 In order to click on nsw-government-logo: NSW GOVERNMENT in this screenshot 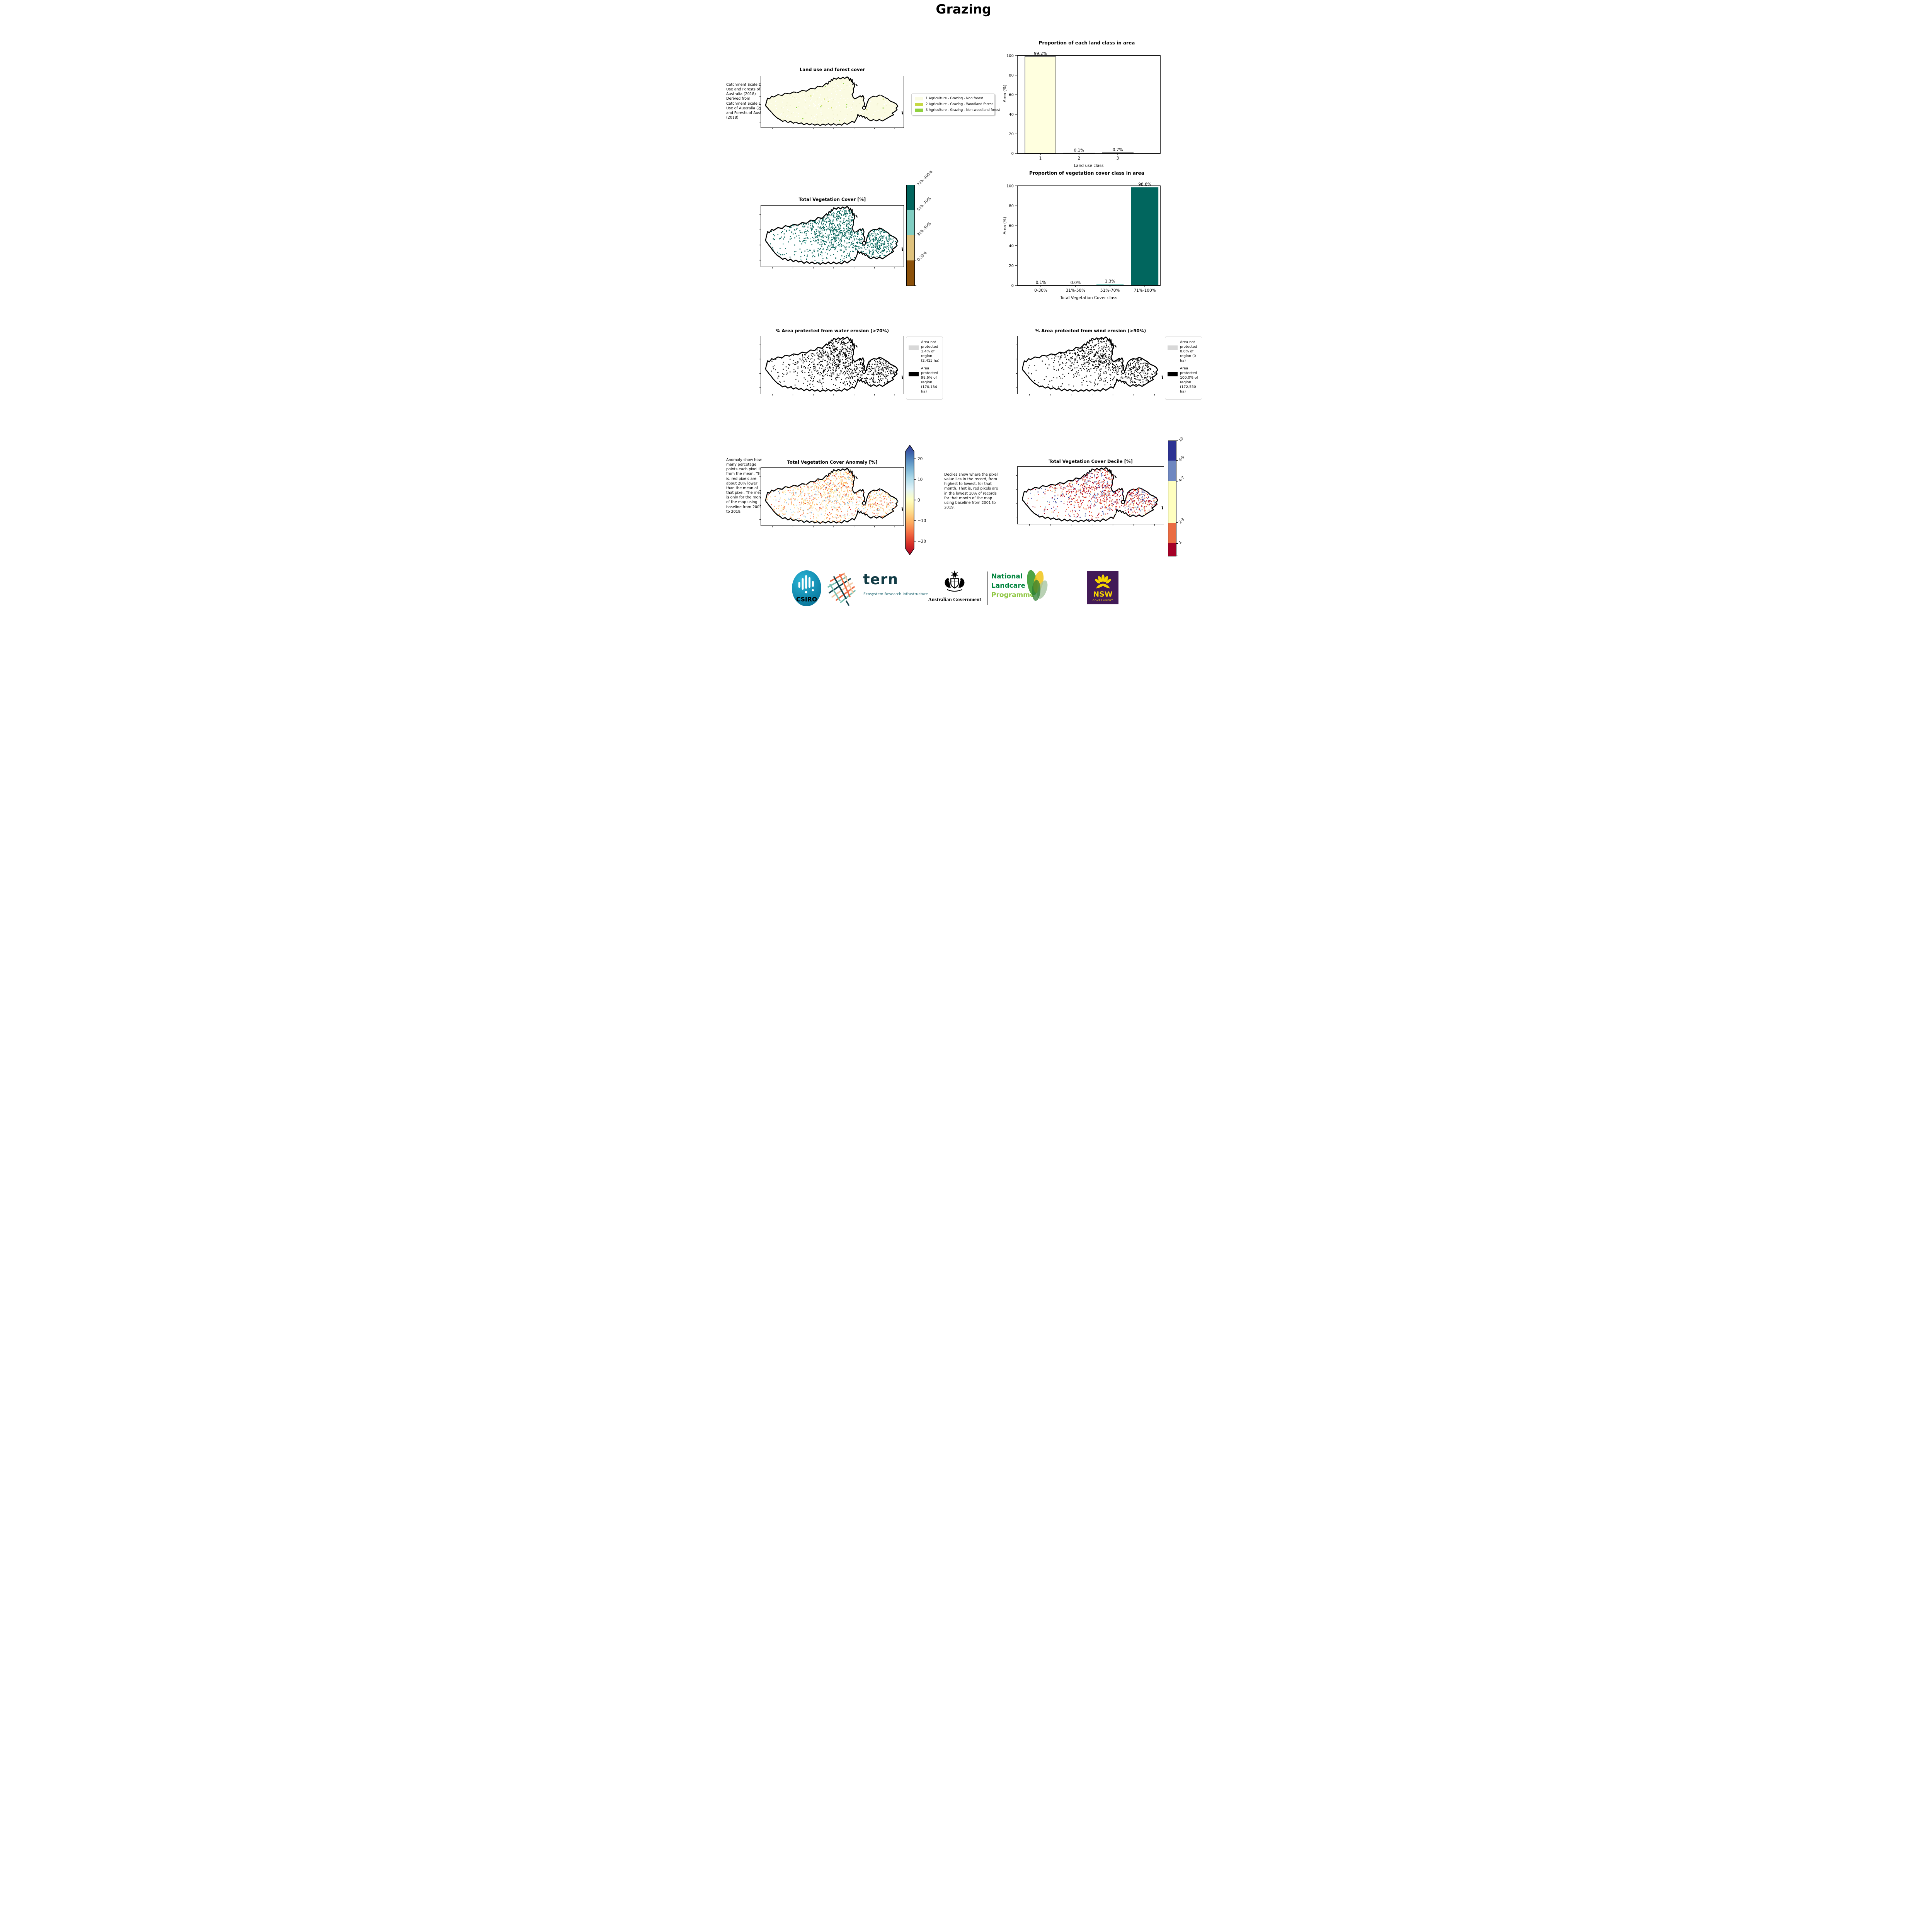, I will do `click(1102, 588)`.